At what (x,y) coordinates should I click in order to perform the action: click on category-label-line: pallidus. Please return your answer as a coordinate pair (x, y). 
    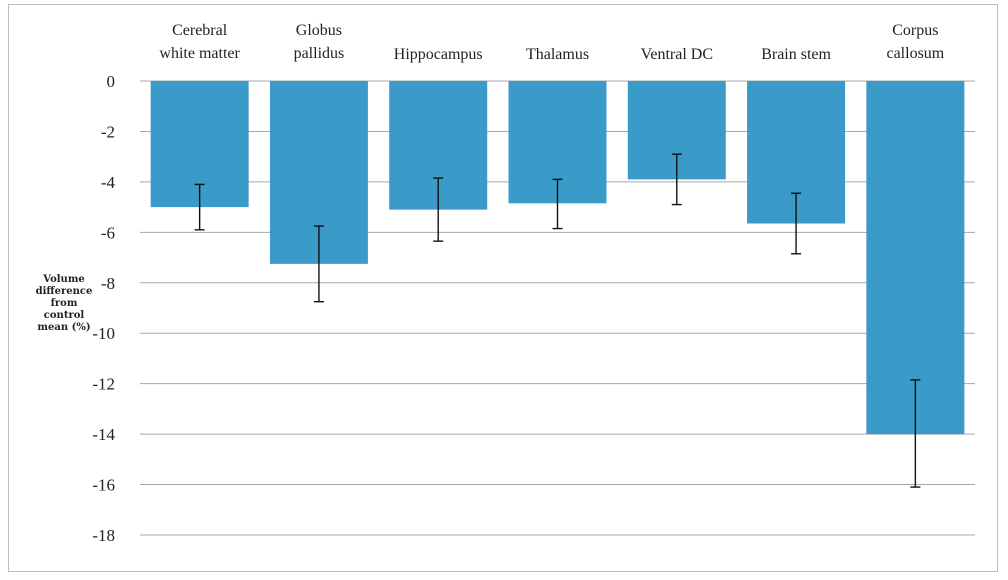
    Looking at the image, I should click on (319, 53).